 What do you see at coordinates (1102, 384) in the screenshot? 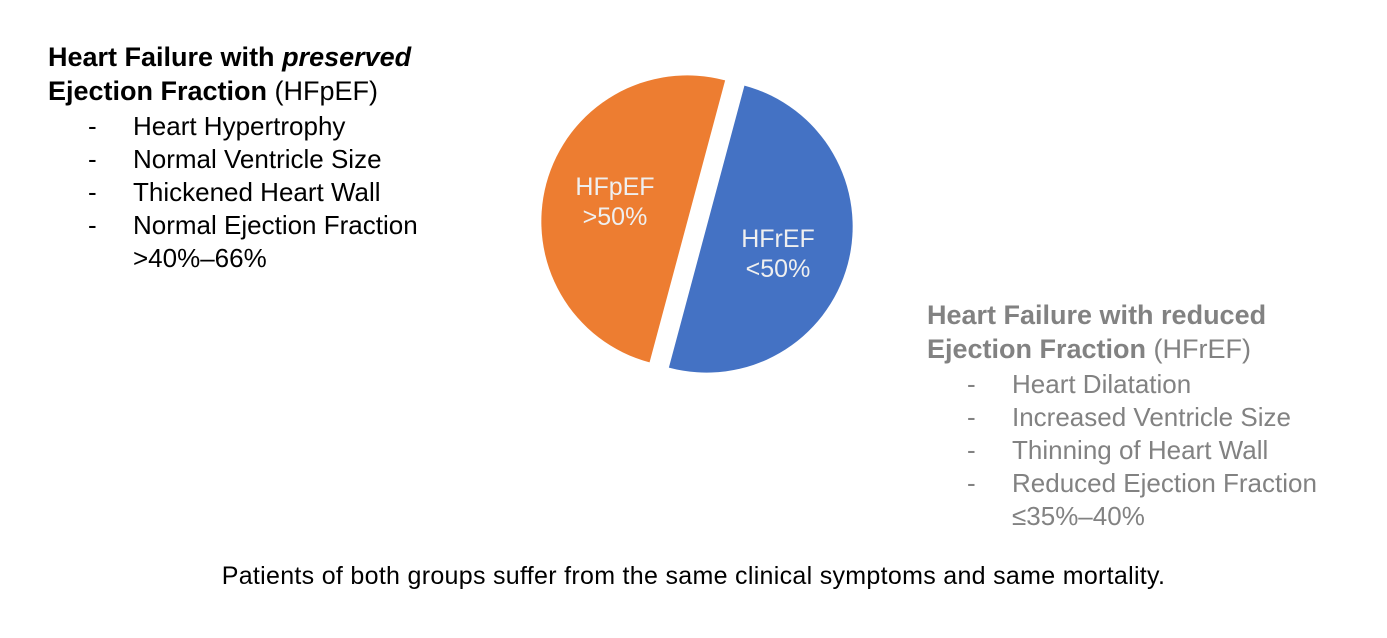
I see `bullet-label: Heart Dilatation` at bounding box center [1102, 384].